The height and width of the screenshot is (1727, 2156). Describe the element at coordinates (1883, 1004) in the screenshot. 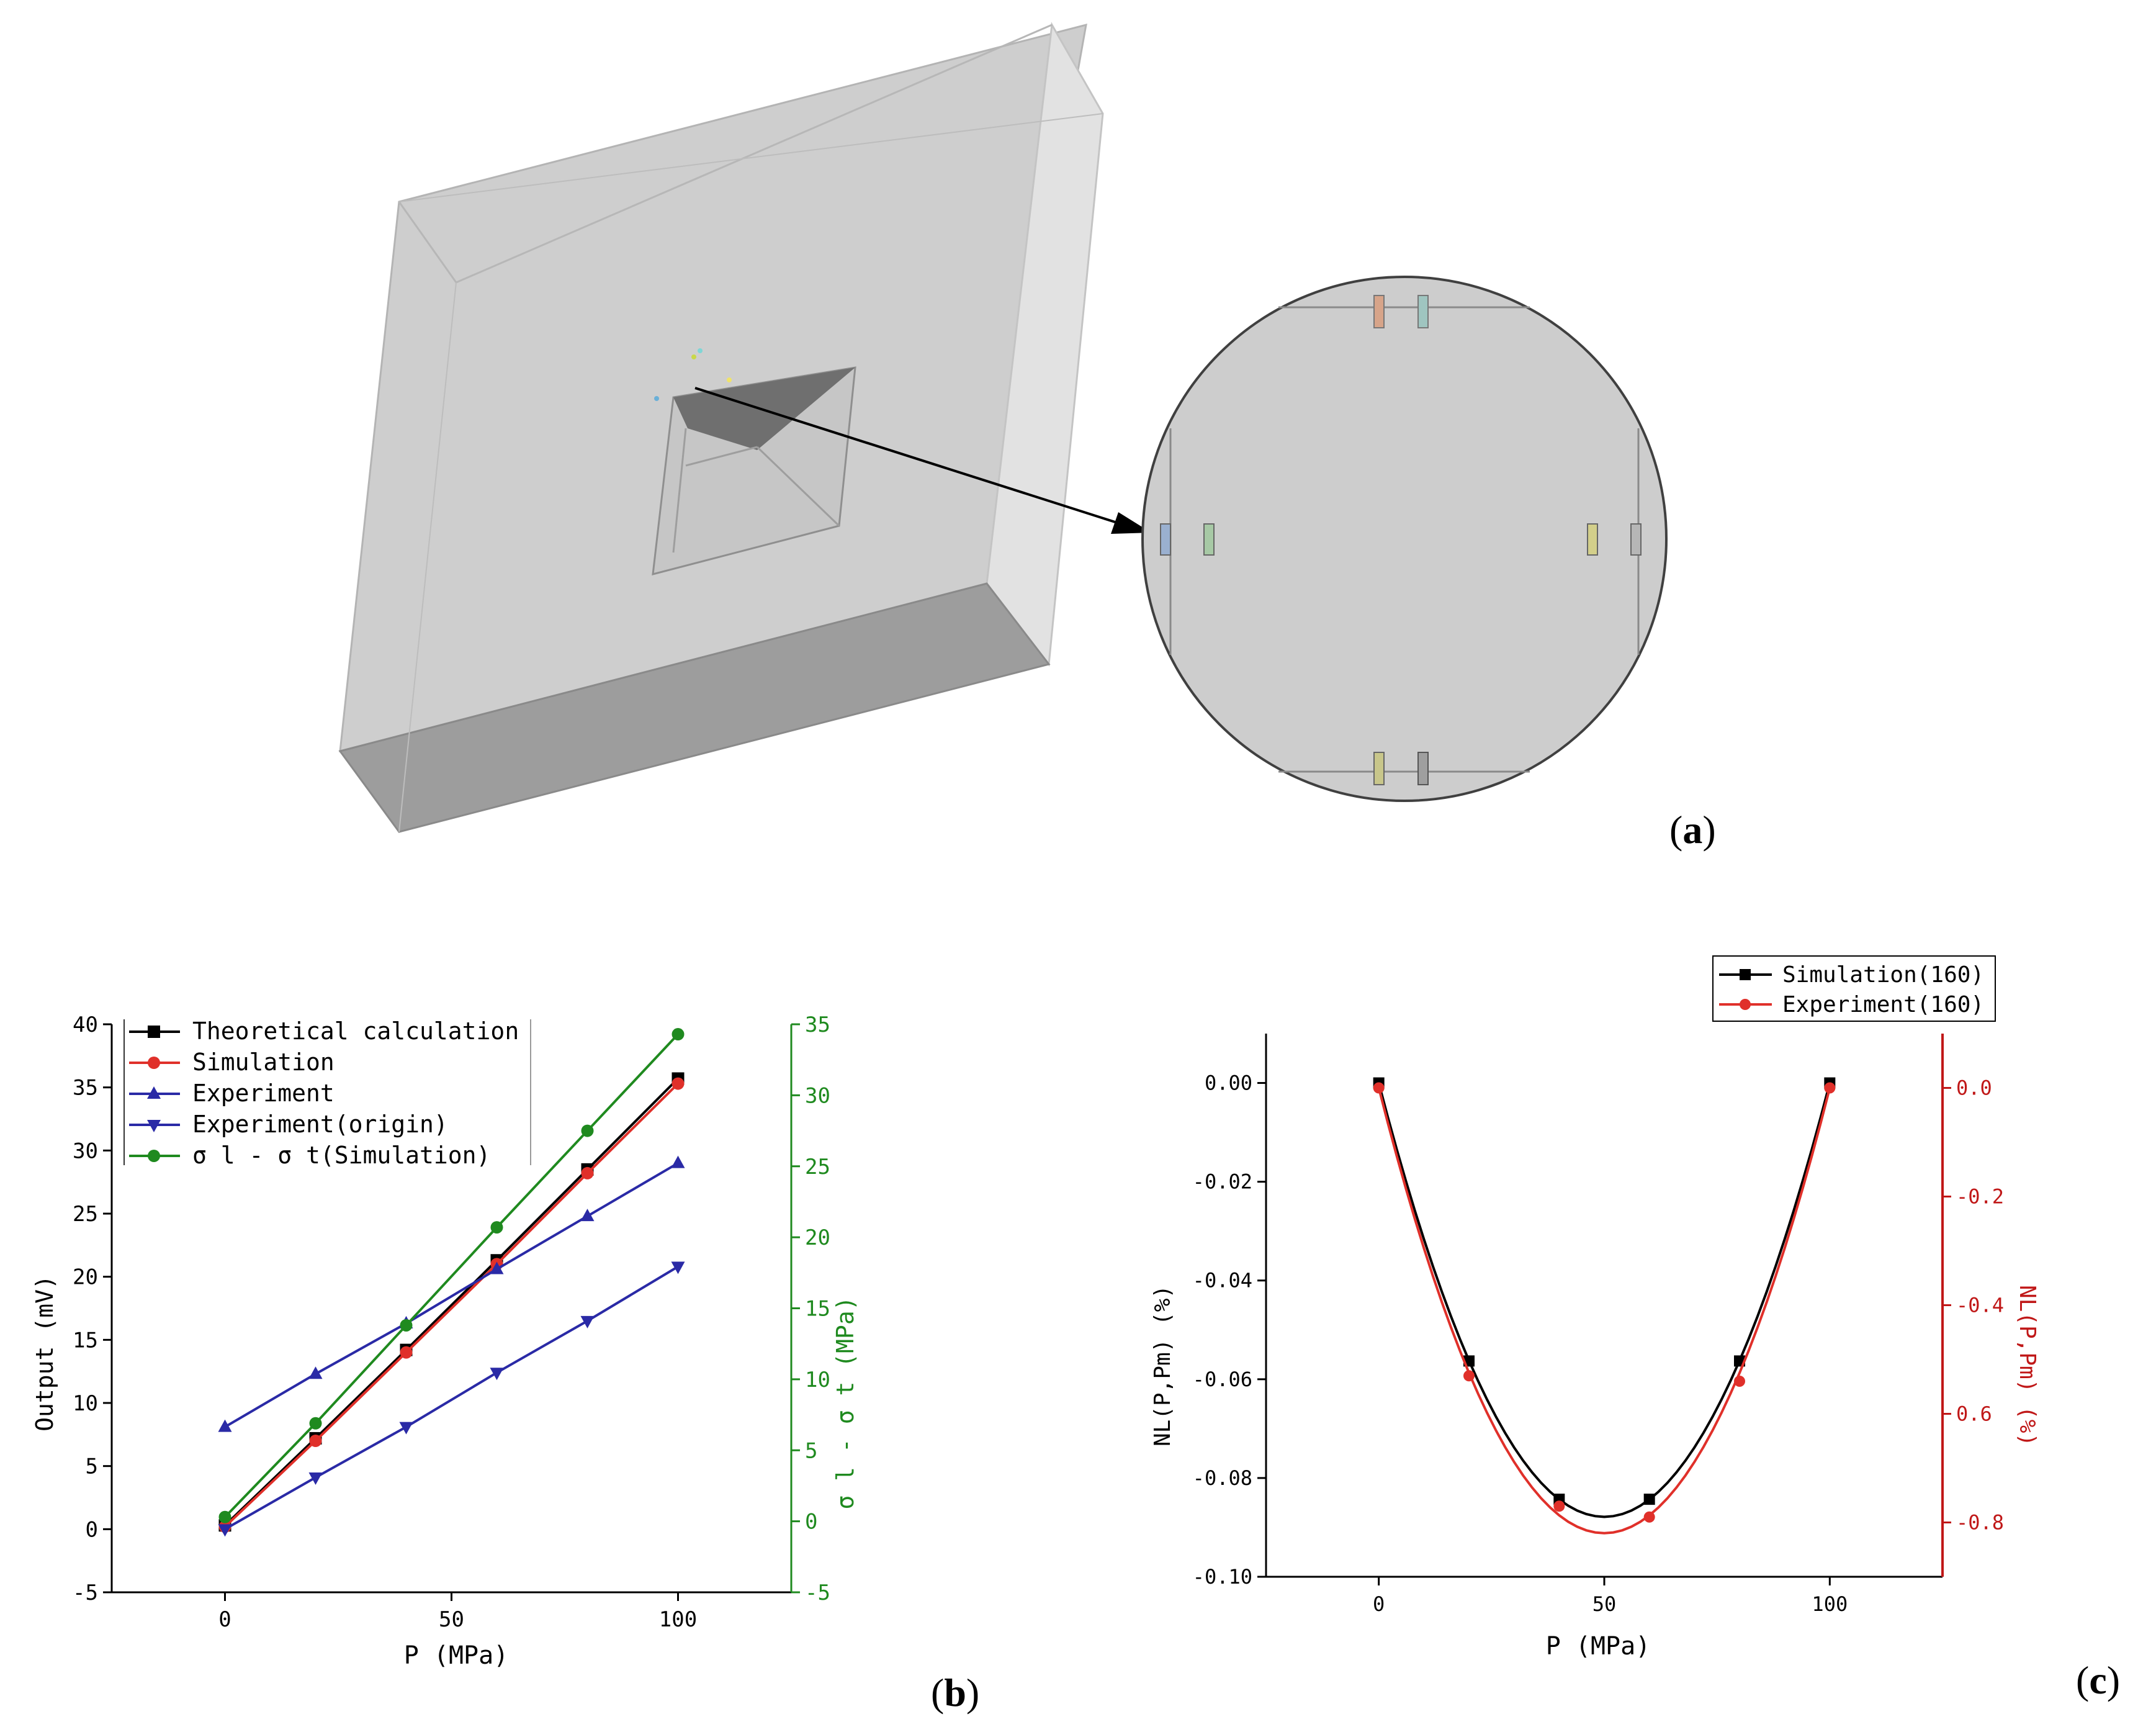

I see `legend-label-1: Experiment(160)` at that location.